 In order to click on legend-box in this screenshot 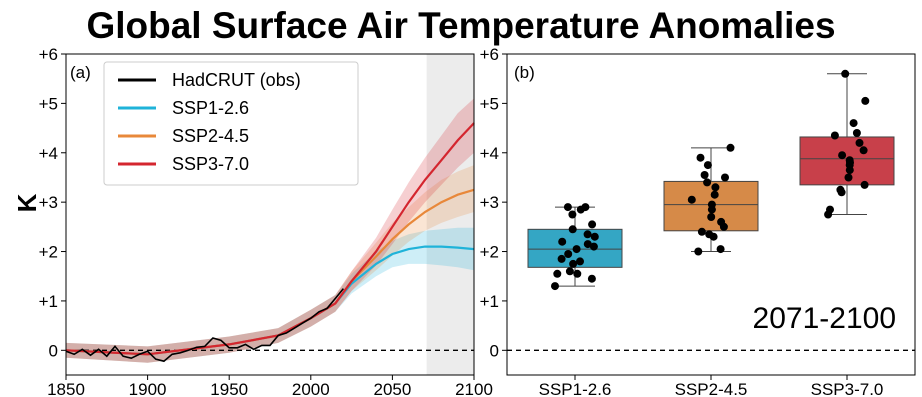, I will do `click(231, 123)`.